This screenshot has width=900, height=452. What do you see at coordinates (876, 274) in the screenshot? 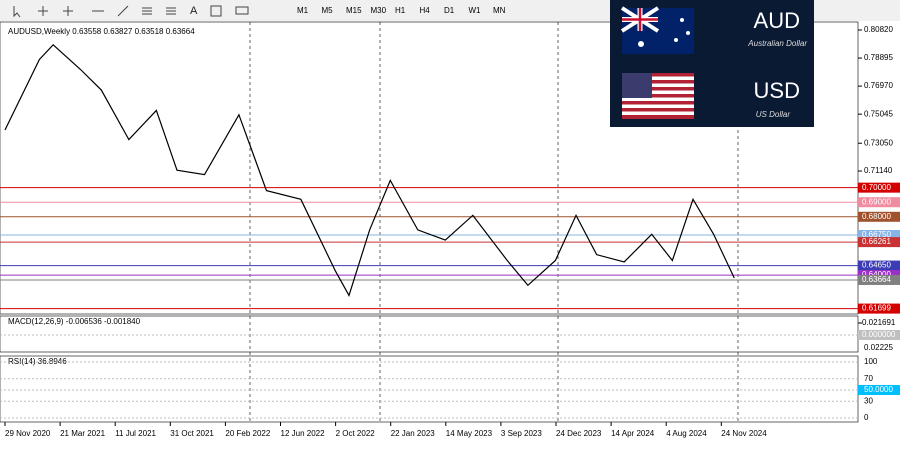
I see `level-label: 0.64000` at bounding box center [876, 274].